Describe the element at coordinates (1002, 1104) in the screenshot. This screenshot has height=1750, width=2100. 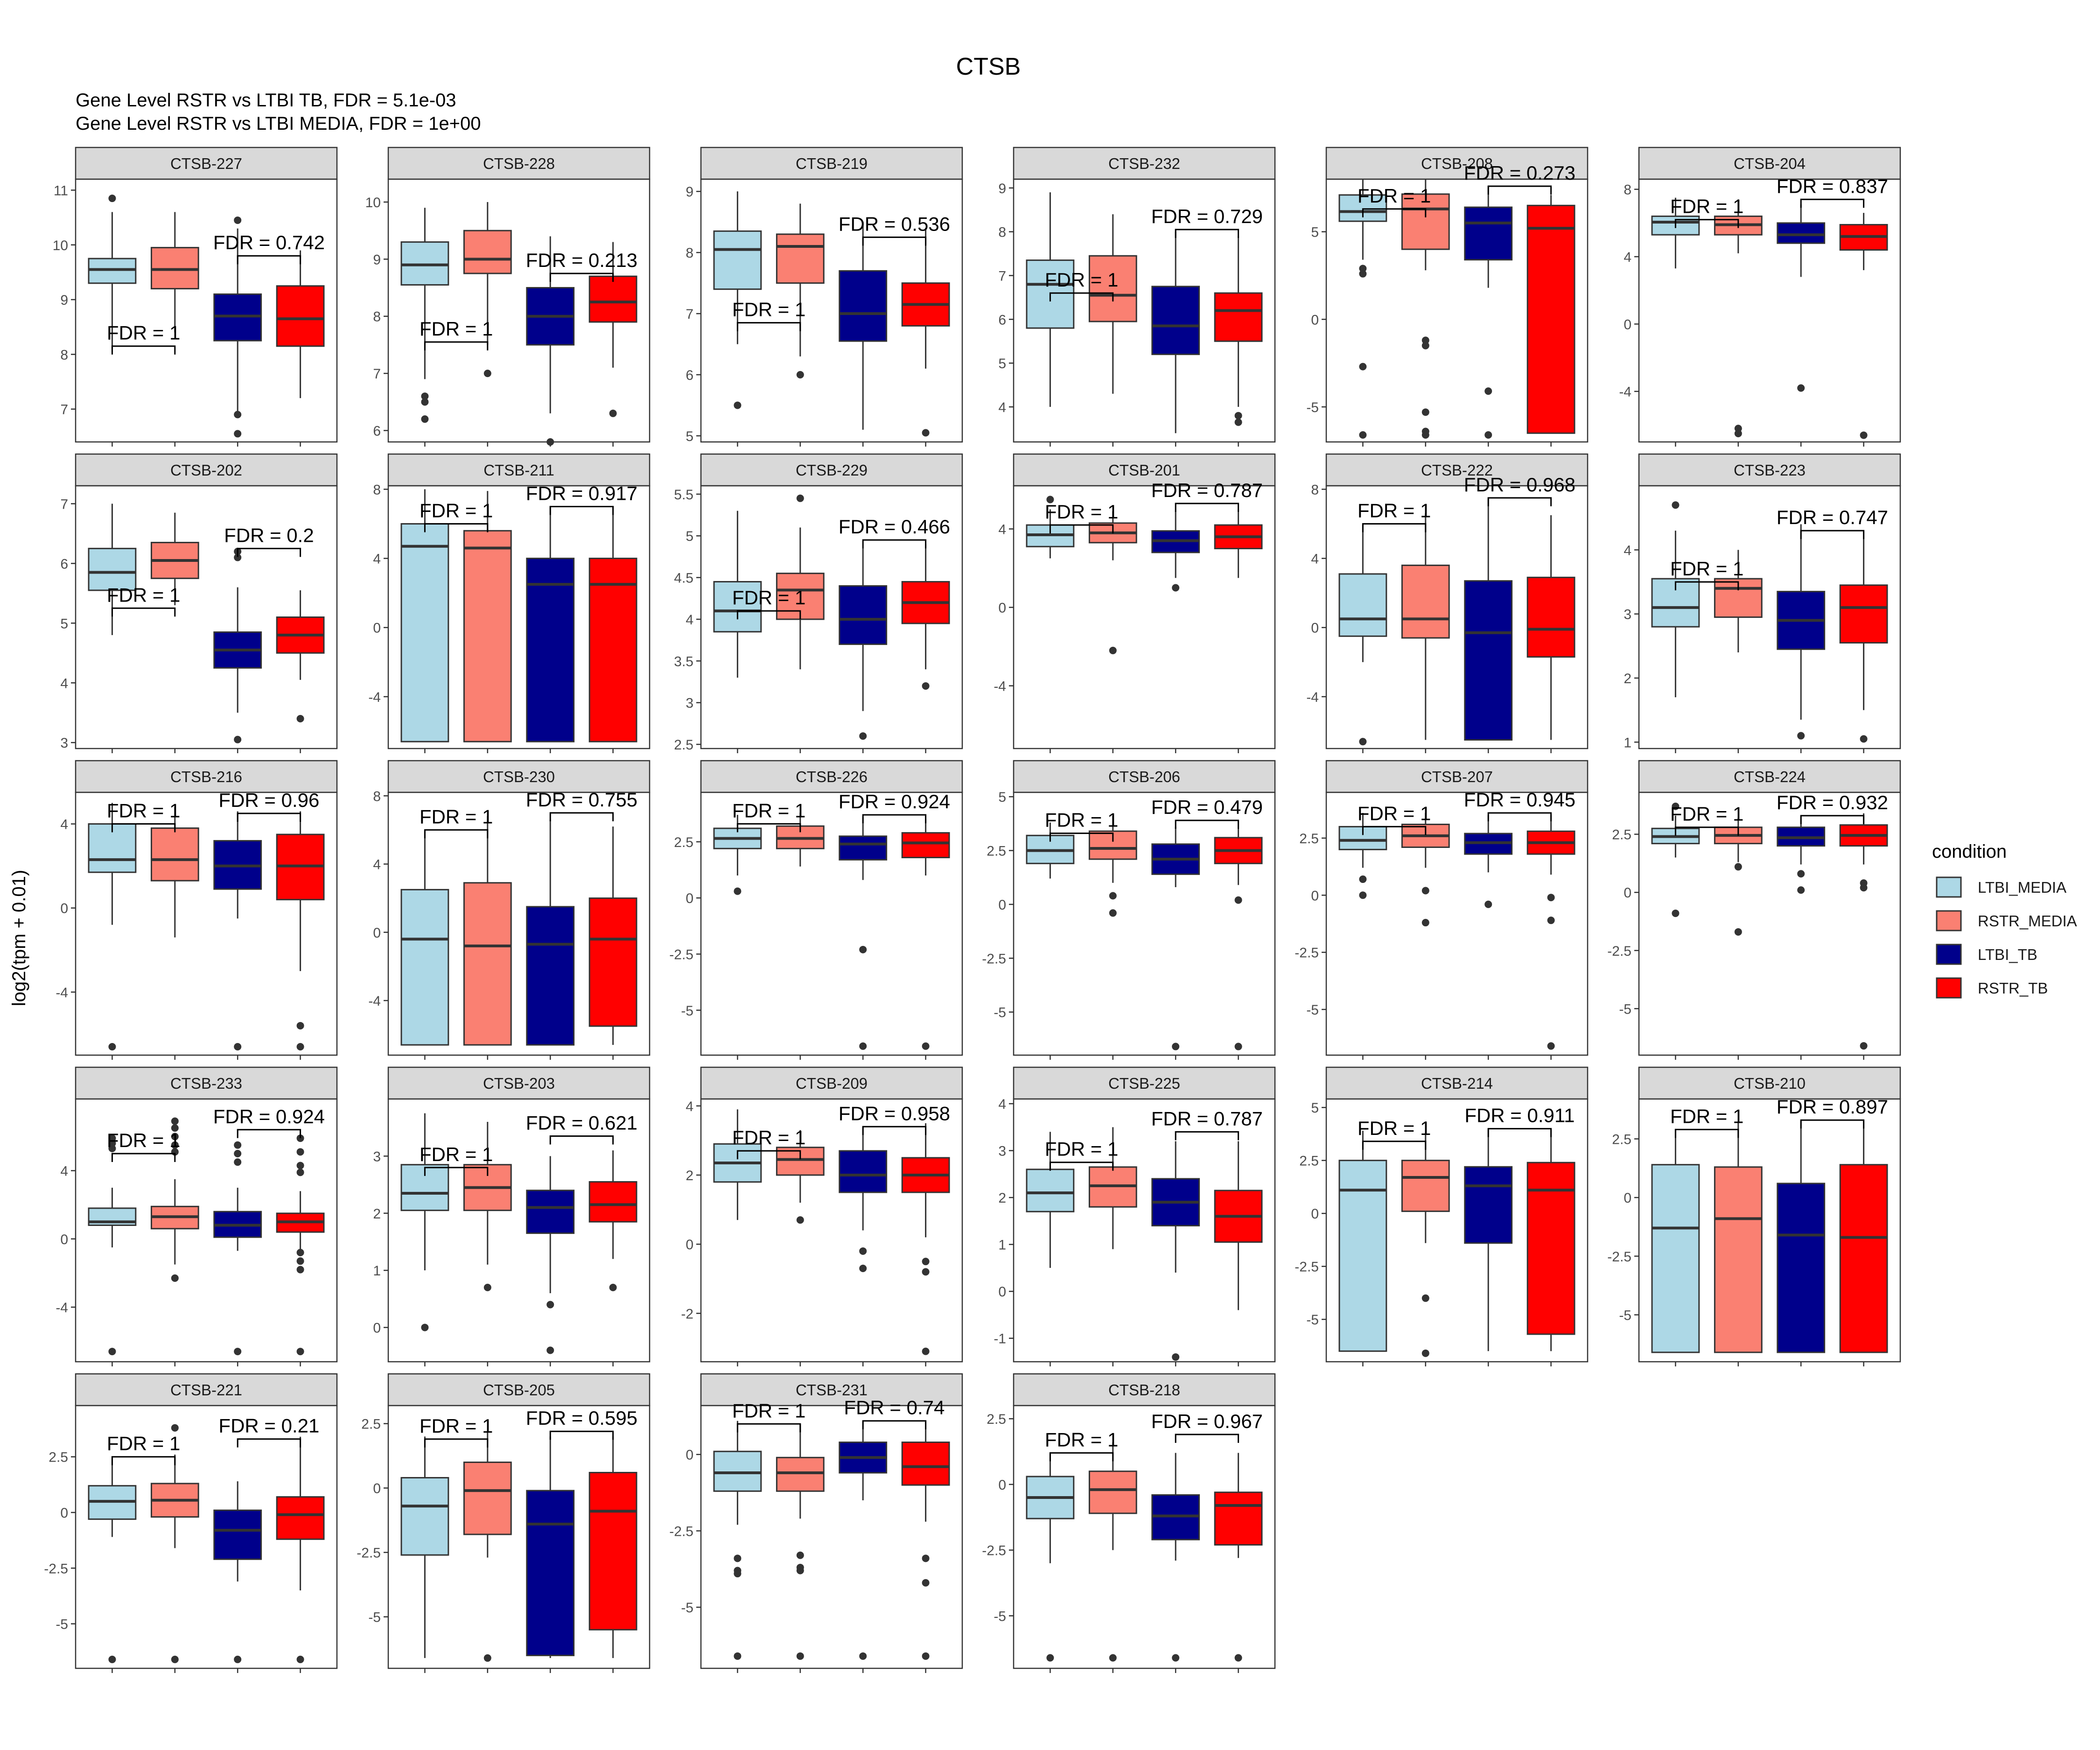
I see `y-tick-label: 4` at that location.